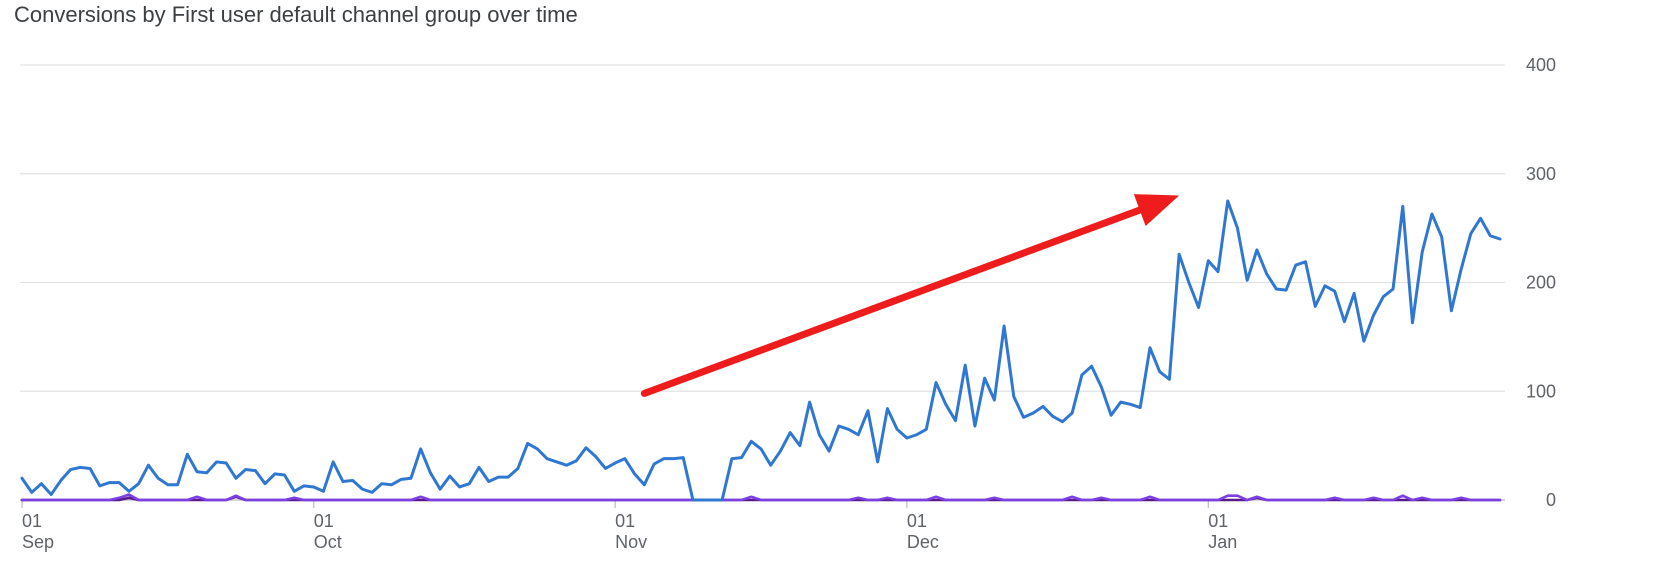 This screenshot has height=576, width=1657. Describe the element at coordinates (1541, 65) in the screenshot. I see `y-tick-label: 400` at that location.